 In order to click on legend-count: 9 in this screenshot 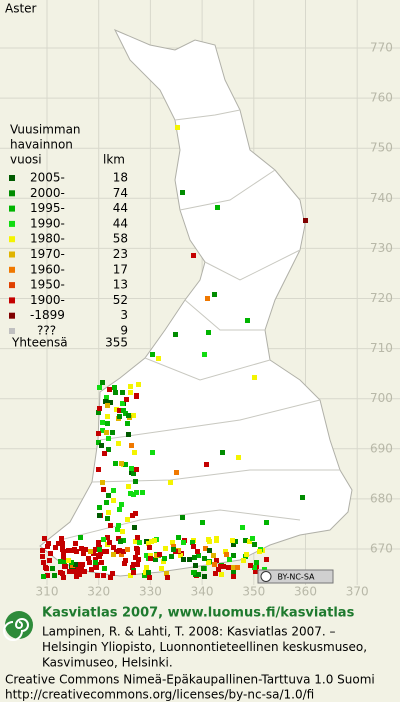, I will do `click(124, 331)`.